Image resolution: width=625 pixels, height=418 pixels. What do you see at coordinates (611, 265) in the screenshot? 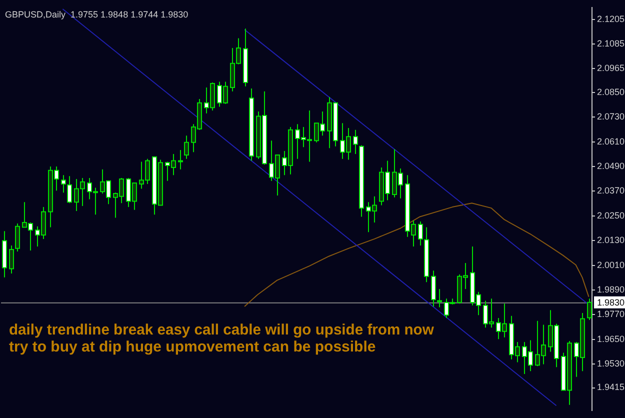
I see `y-tick-label: 2.0010` at bounding box center [611, 265].